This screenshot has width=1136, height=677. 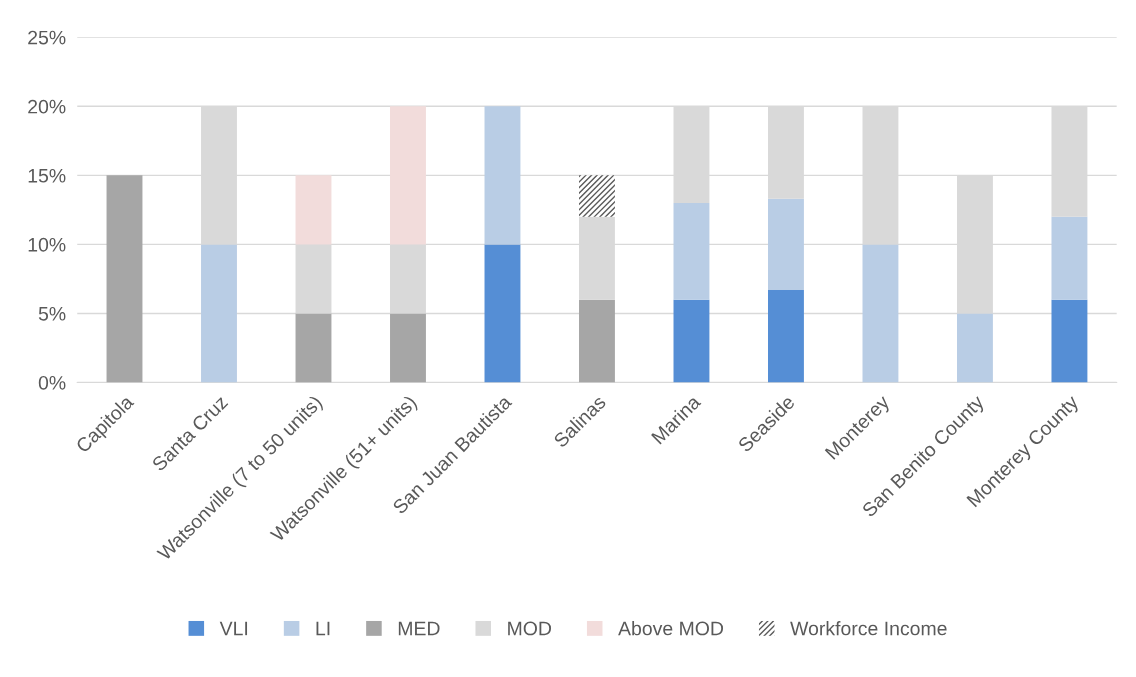 I want to click on y-tick-label: 10%, so click(x=47, y=244).